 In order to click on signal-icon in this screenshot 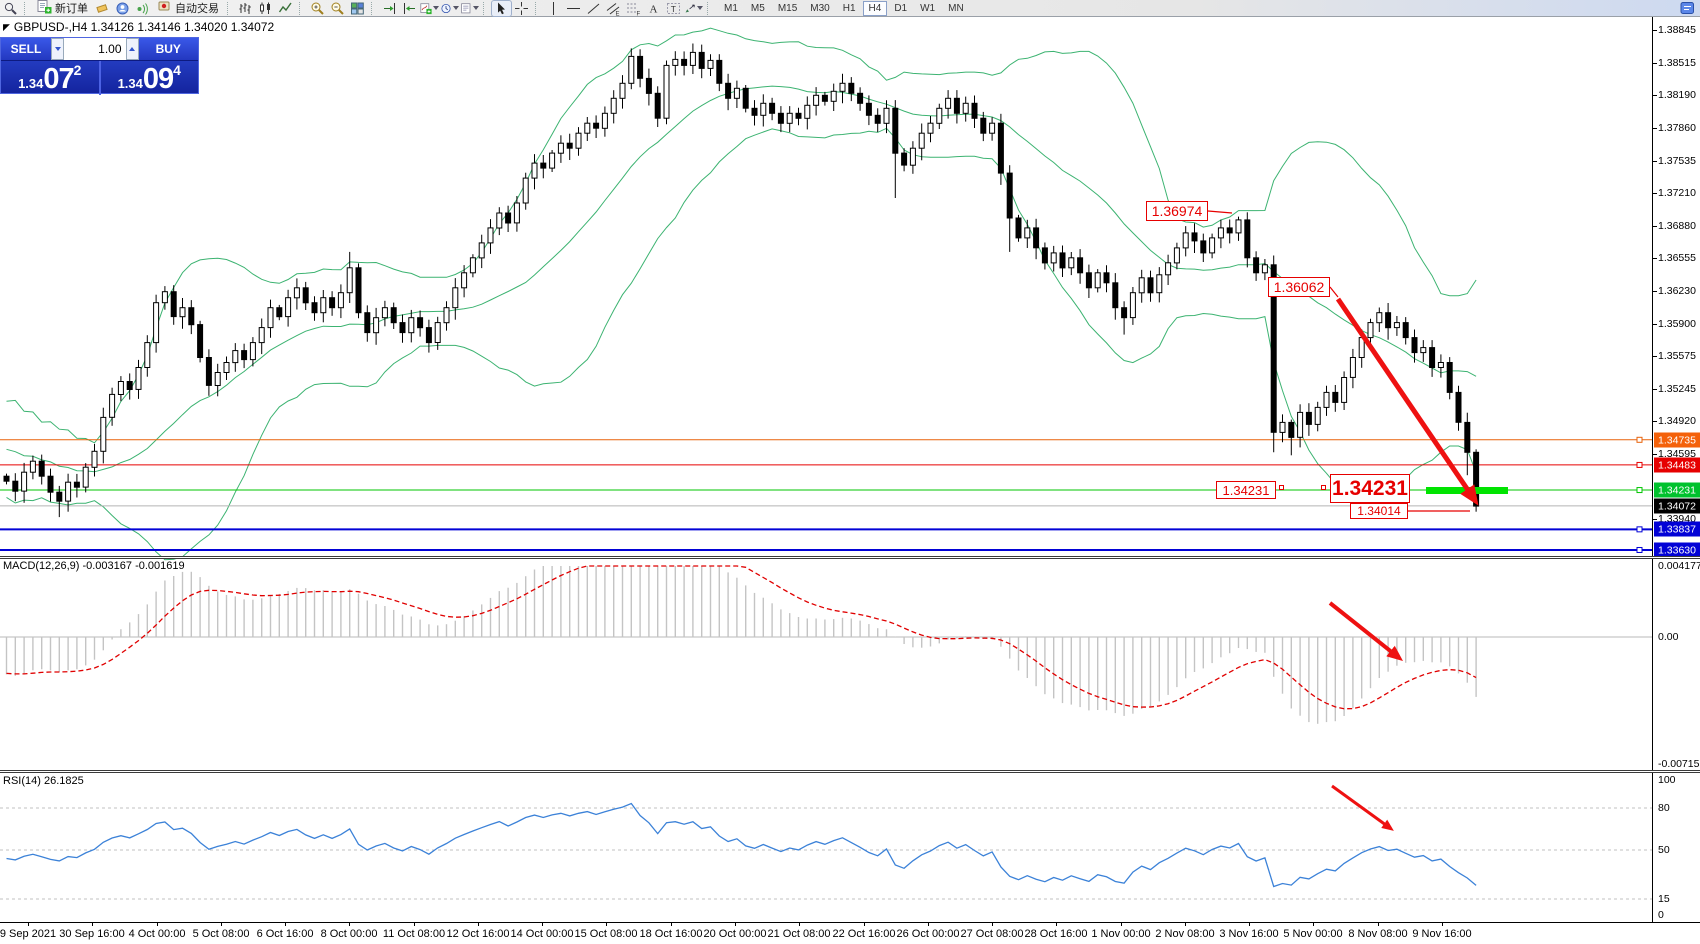, I will do `click(142, 8)`.